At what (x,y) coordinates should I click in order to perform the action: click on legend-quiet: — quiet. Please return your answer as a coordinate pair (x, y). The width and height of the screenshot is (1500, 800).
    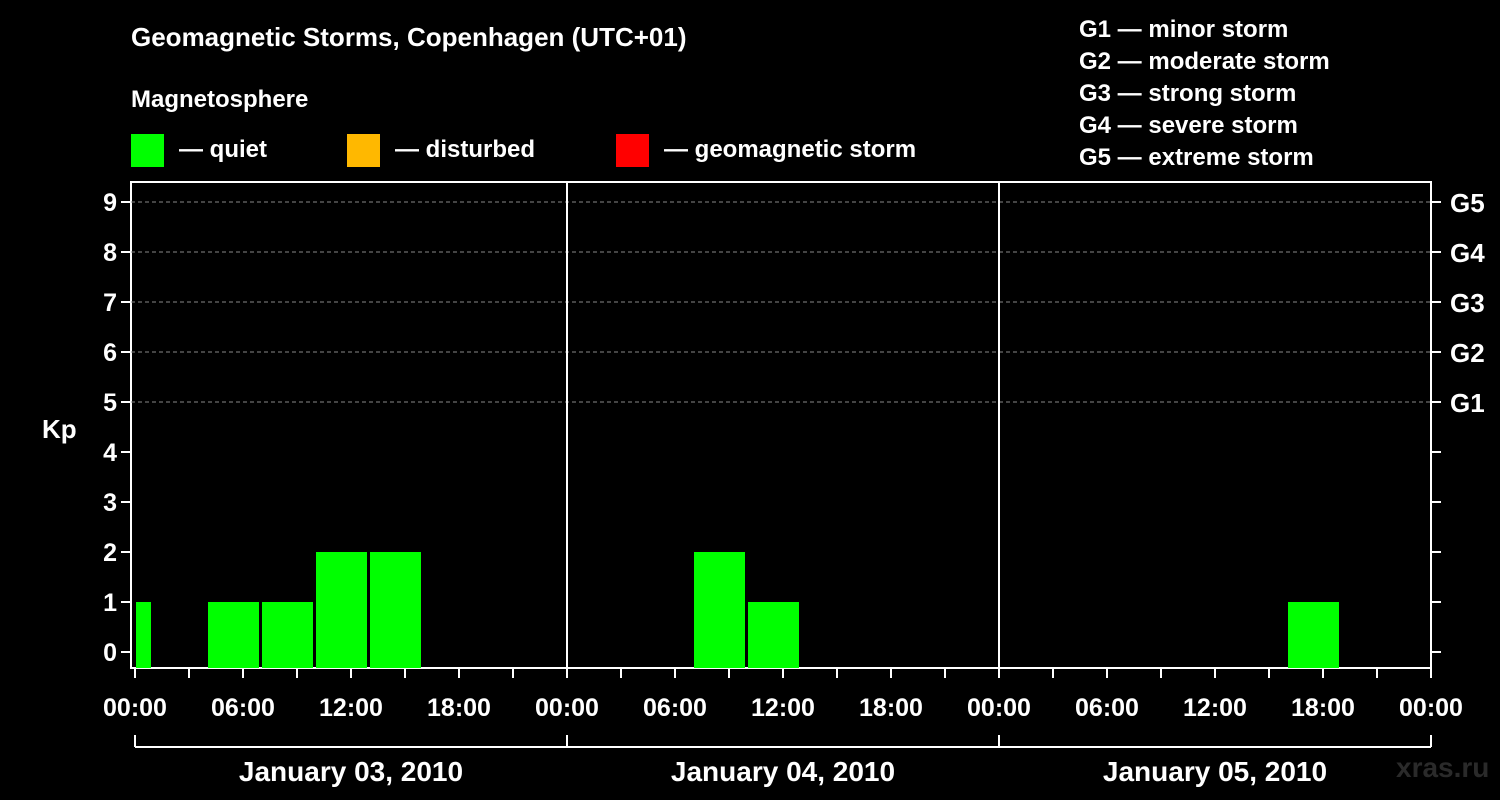
    Looking at the image, I should click on (199, 150).